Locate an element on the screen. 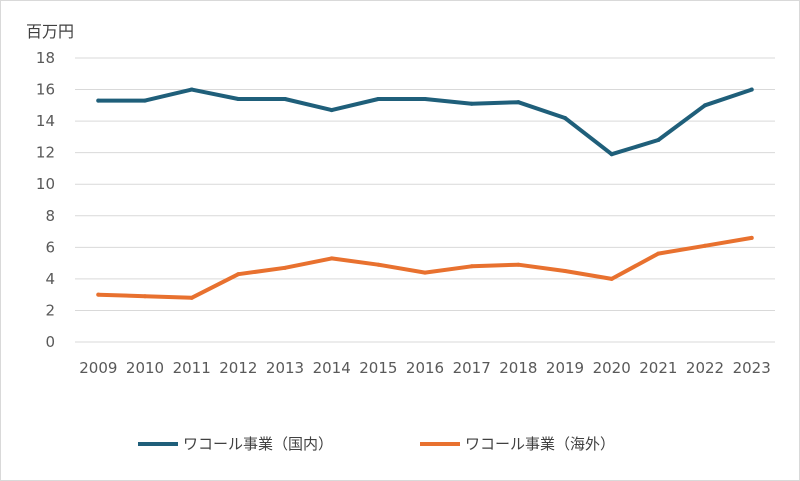 This screenshot has width=800, height=481. y-tick-label: 10 is located at coordinates (45, 184).